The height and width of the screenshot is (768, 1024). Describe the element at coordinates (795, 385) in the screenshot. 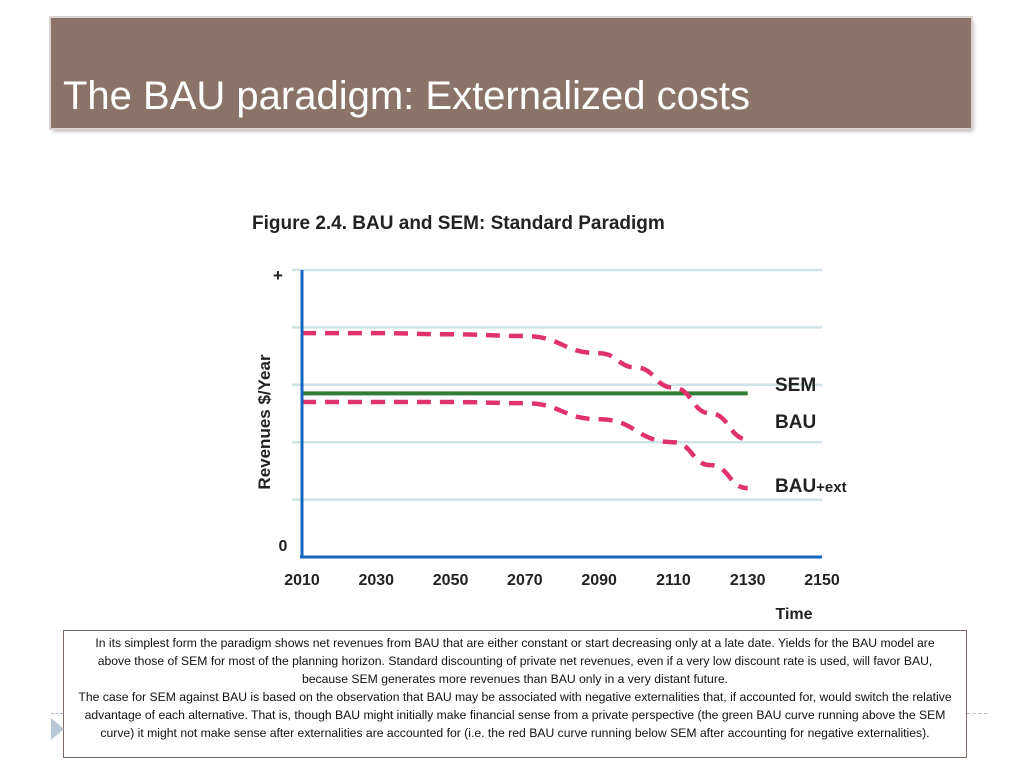

I see `series-label-sem: SEM` at that location.